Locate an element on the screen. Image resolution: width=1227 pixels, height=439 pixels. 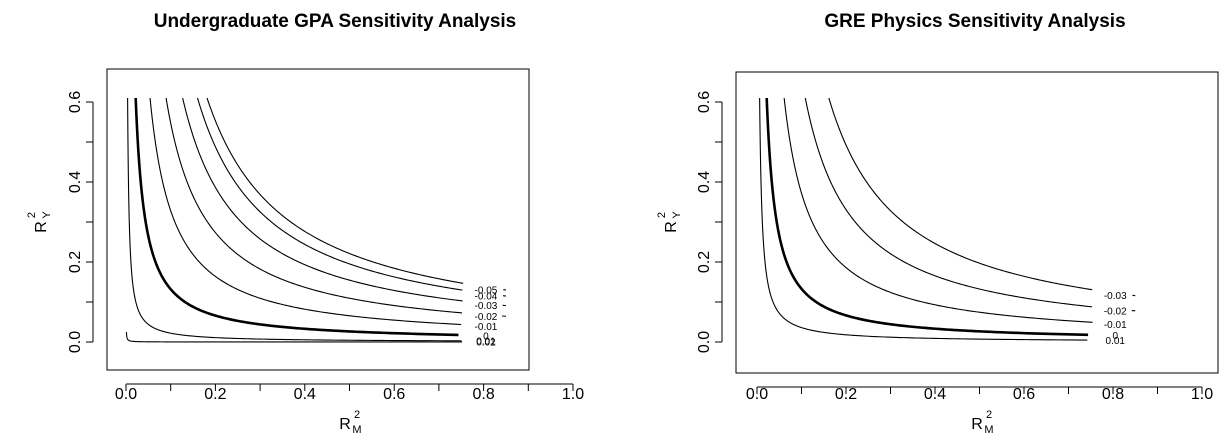
contour-label: -0.05 is located at coordinates (486, 290).